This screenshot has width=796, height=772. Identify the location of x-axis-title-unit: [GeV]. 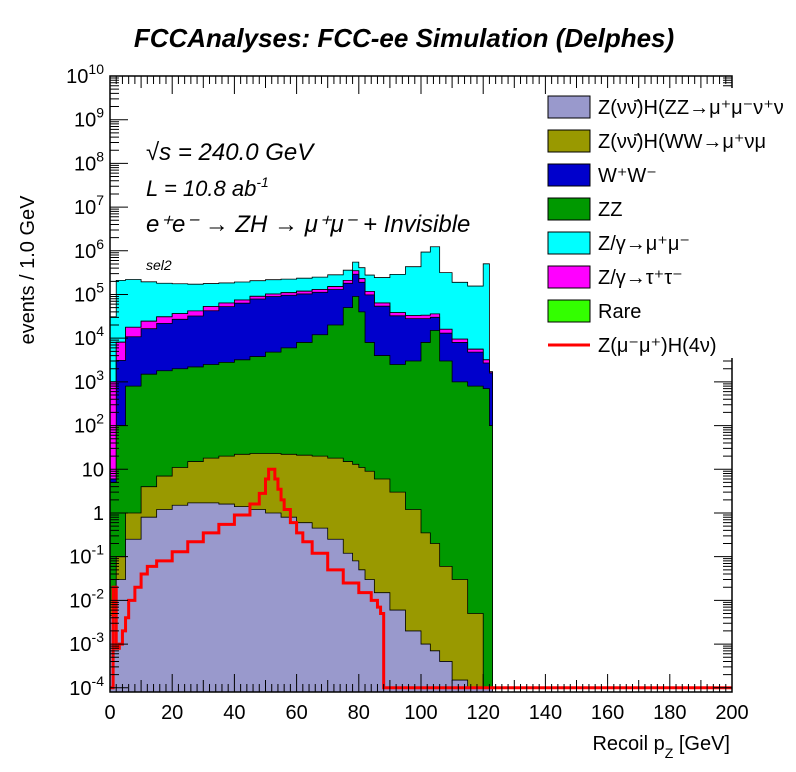
(701, 744).